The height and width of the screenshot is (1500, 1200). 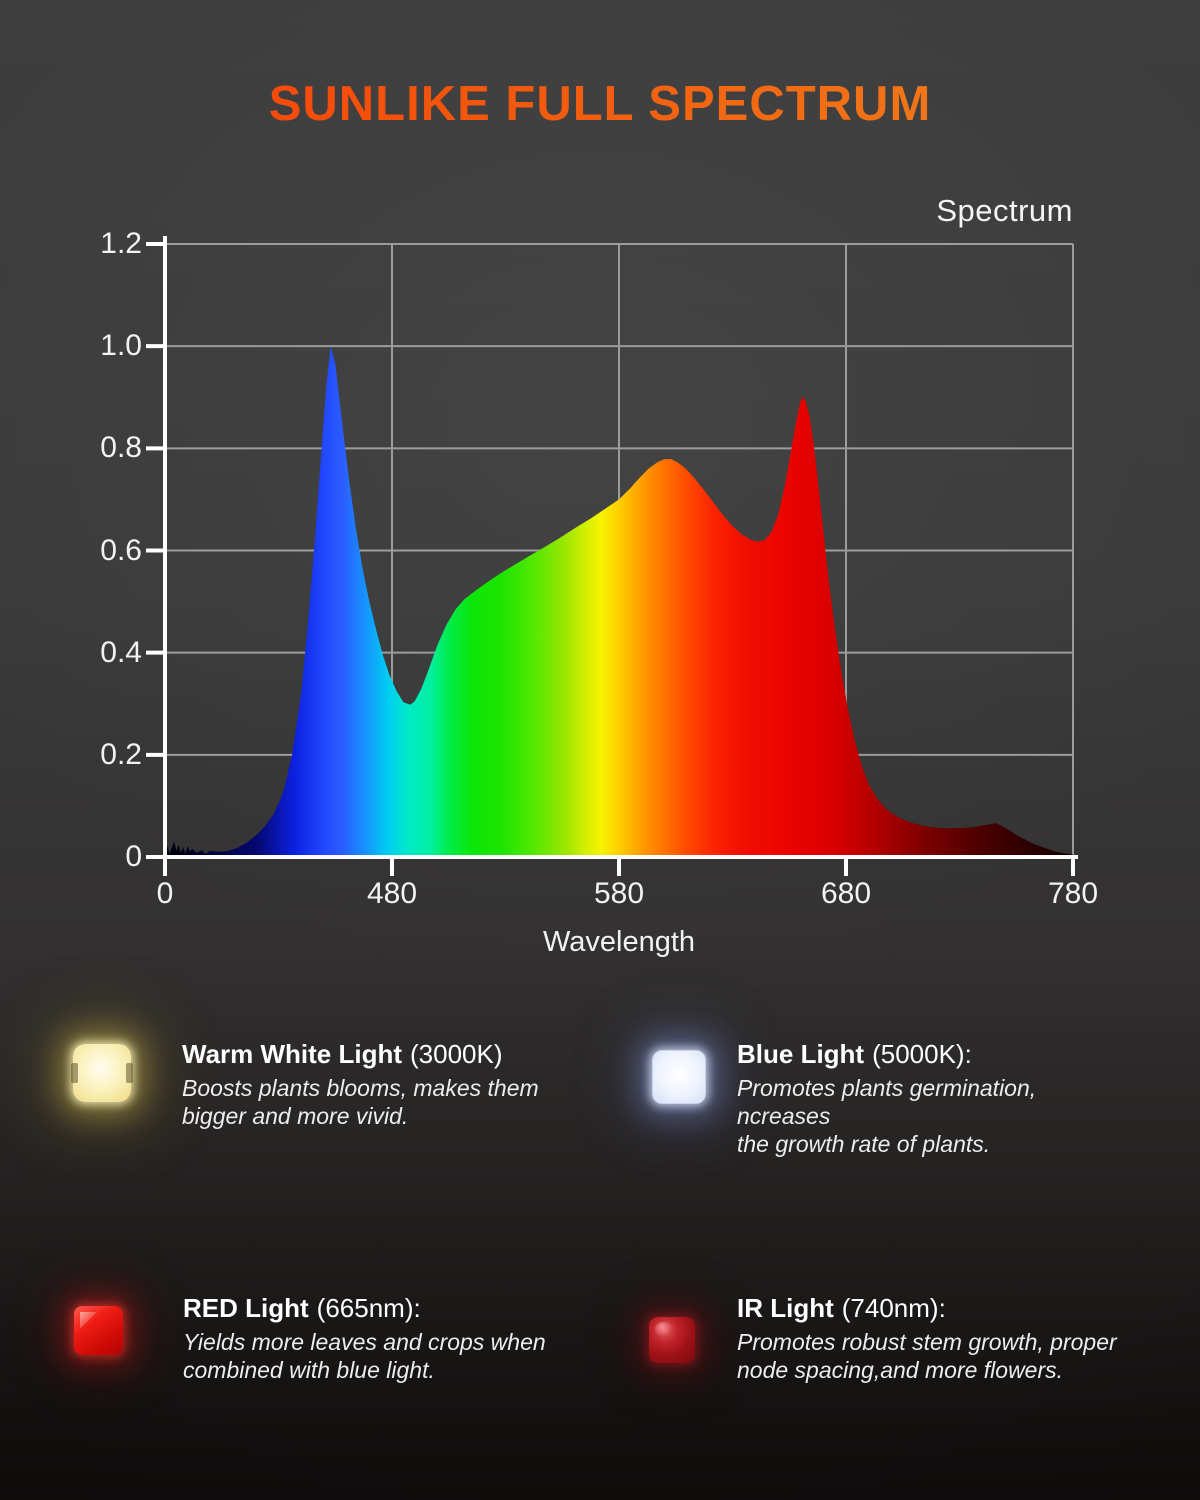 I want to click on x-axis-title: Wavelength, so click(x=619, y=942).